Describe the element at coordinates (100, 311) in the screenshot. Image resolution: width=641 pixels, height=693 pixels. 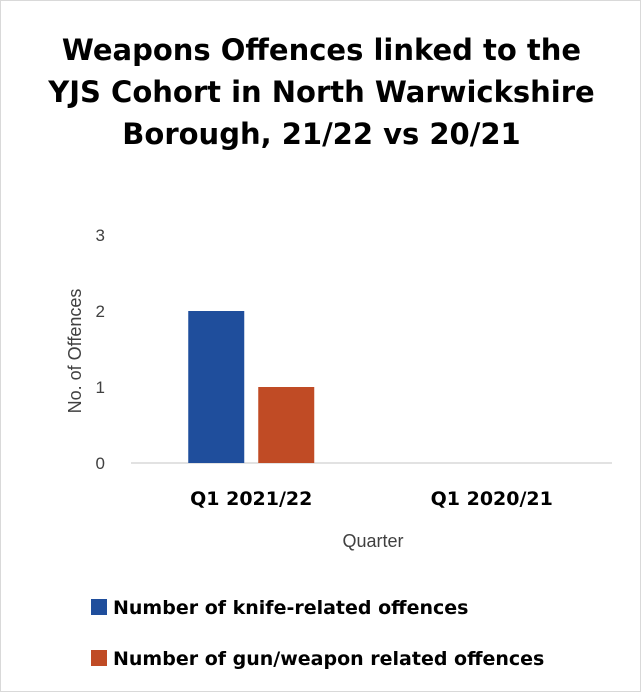
I see `y-tick-label: 2` at that location.